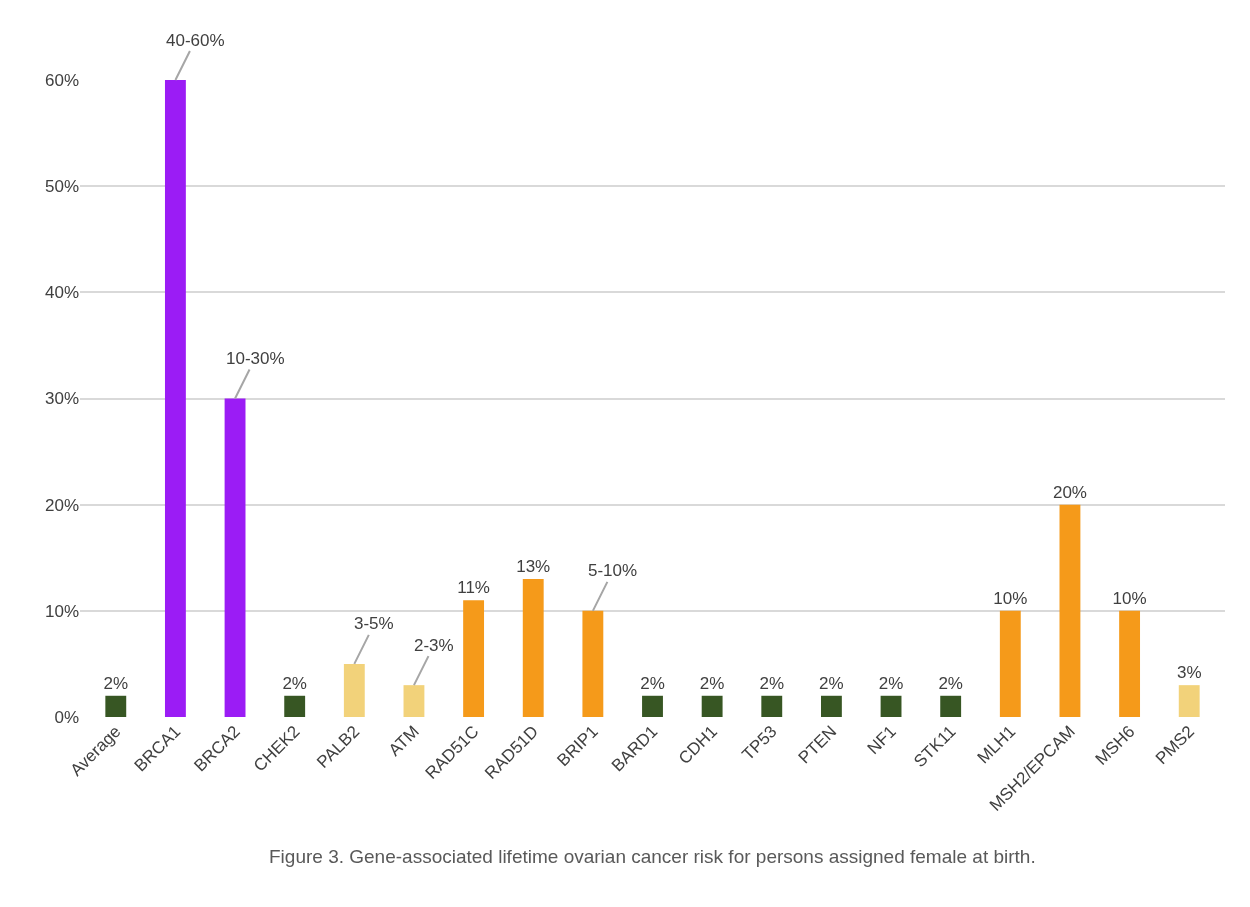 This screenshot has height=907, width=1250. What do you see at coordinates (61, 399) in the screenshot?
I see `y-tick-label: 30%` at bounding box center [61, 399].